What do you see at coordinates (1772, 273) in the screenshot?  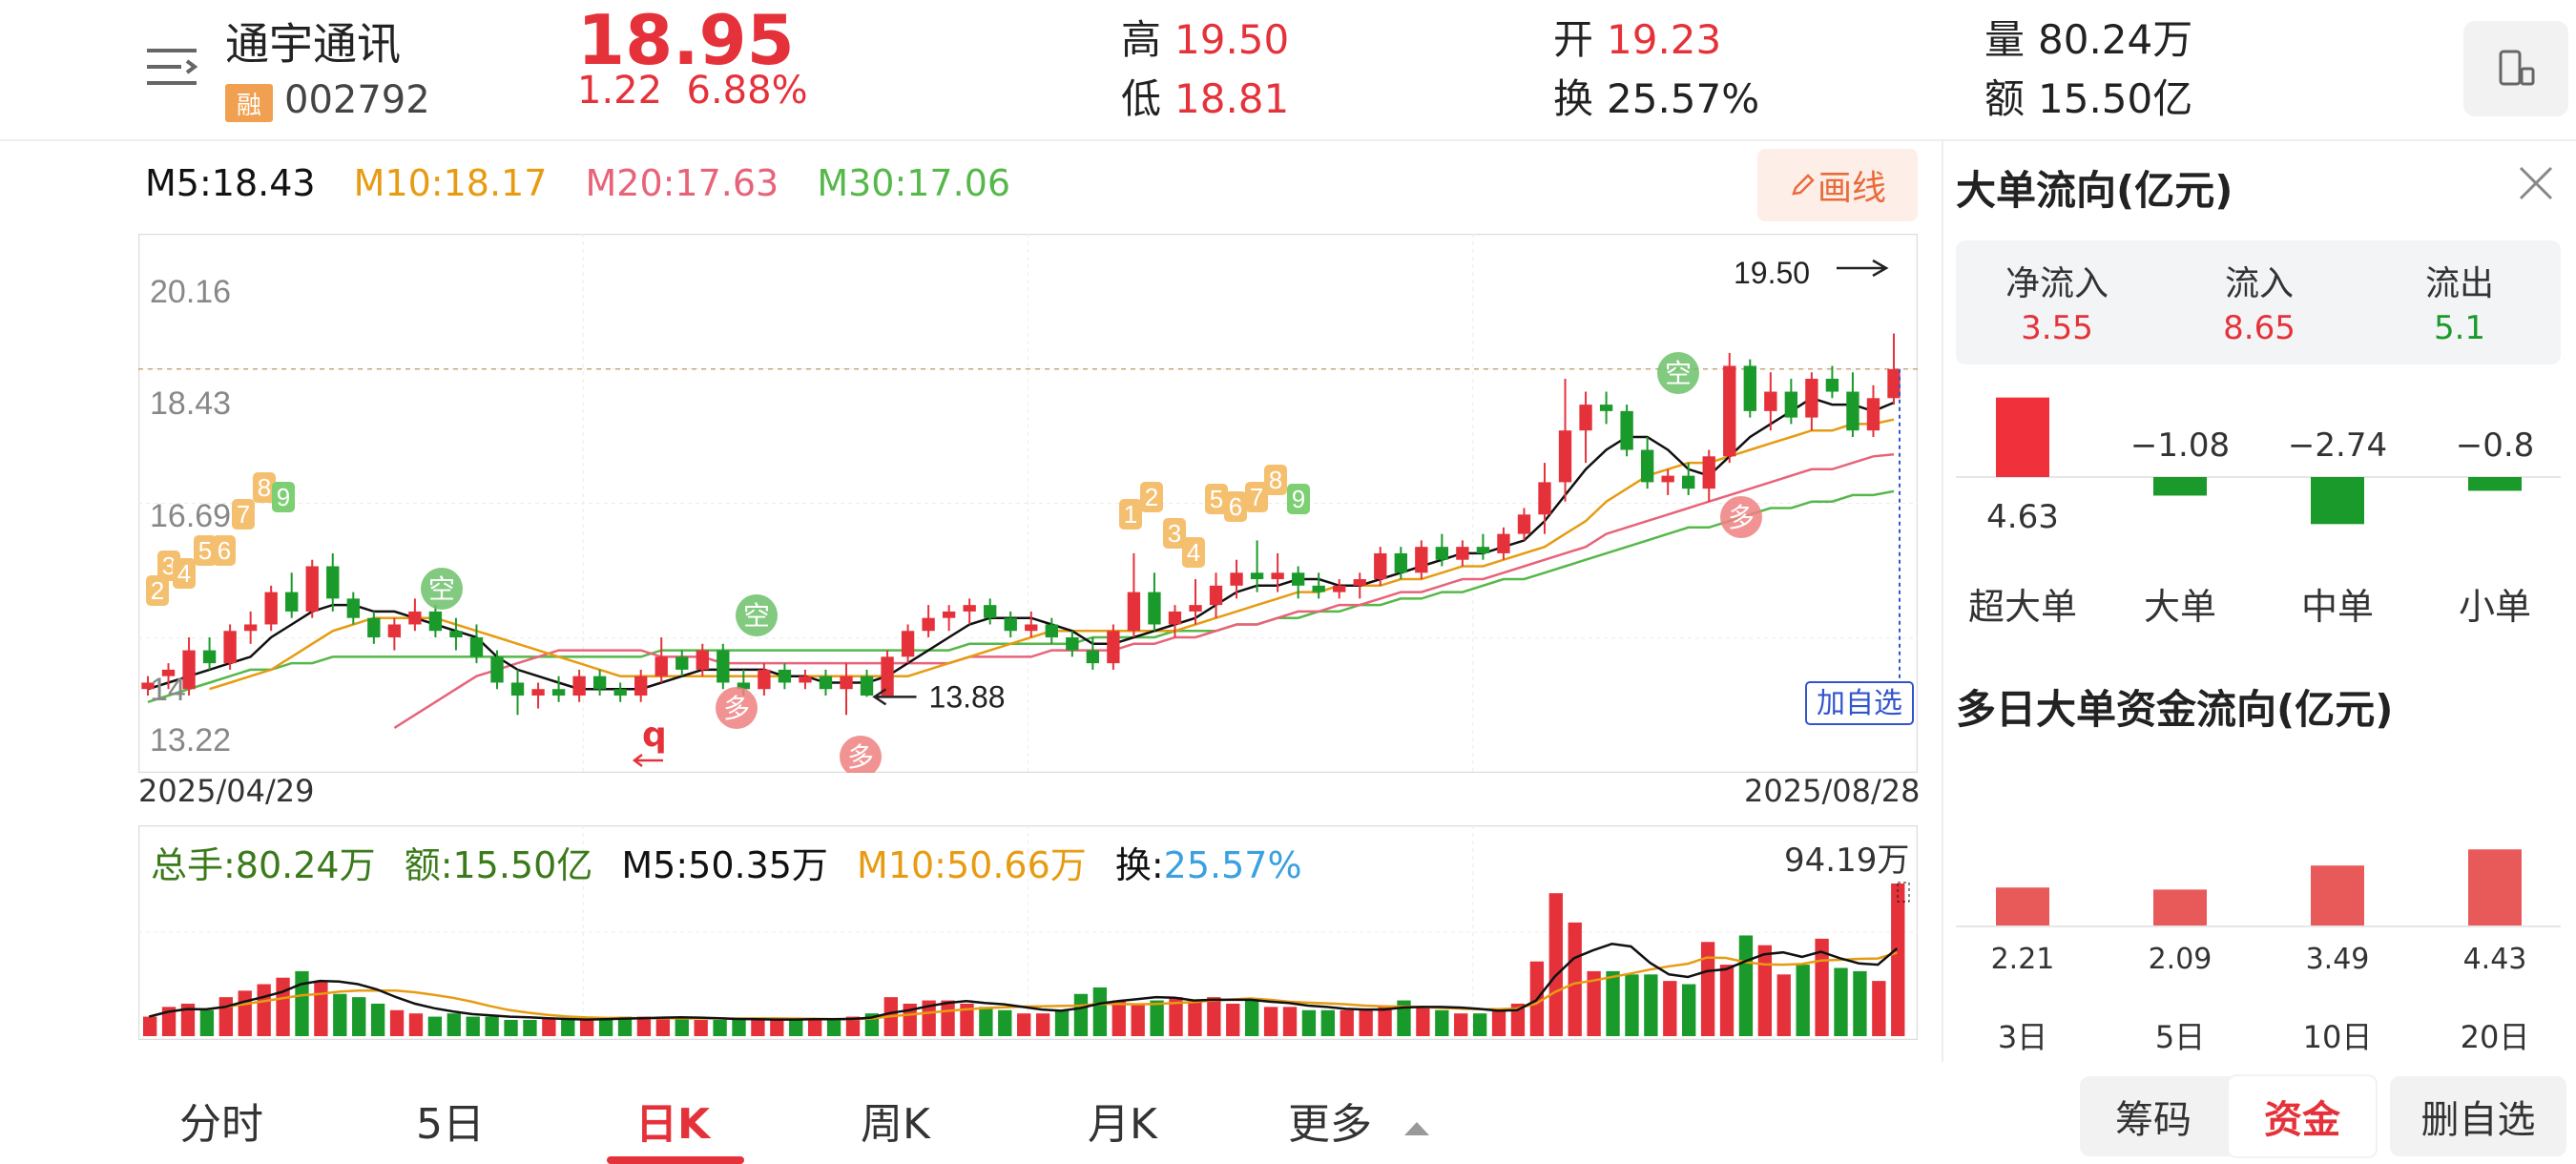 I see `high-marker-label: 19.50` at bounding box center [1772, 273].